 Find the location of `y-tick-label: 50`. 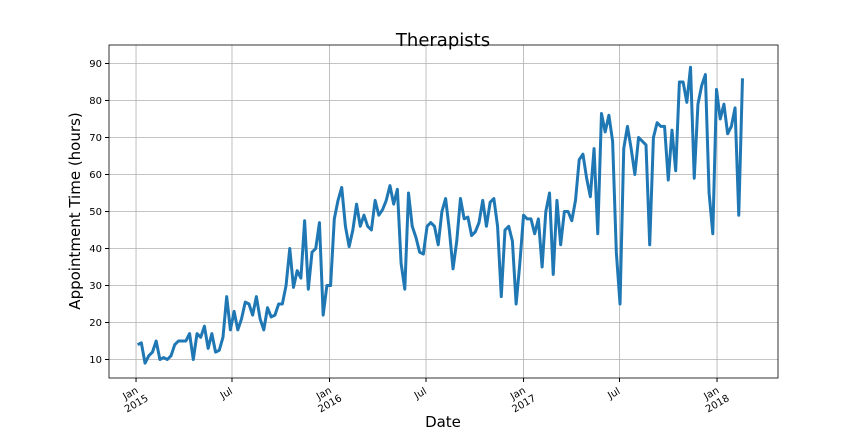

y-tick-label: 50 is located at coordinates (95, 212).